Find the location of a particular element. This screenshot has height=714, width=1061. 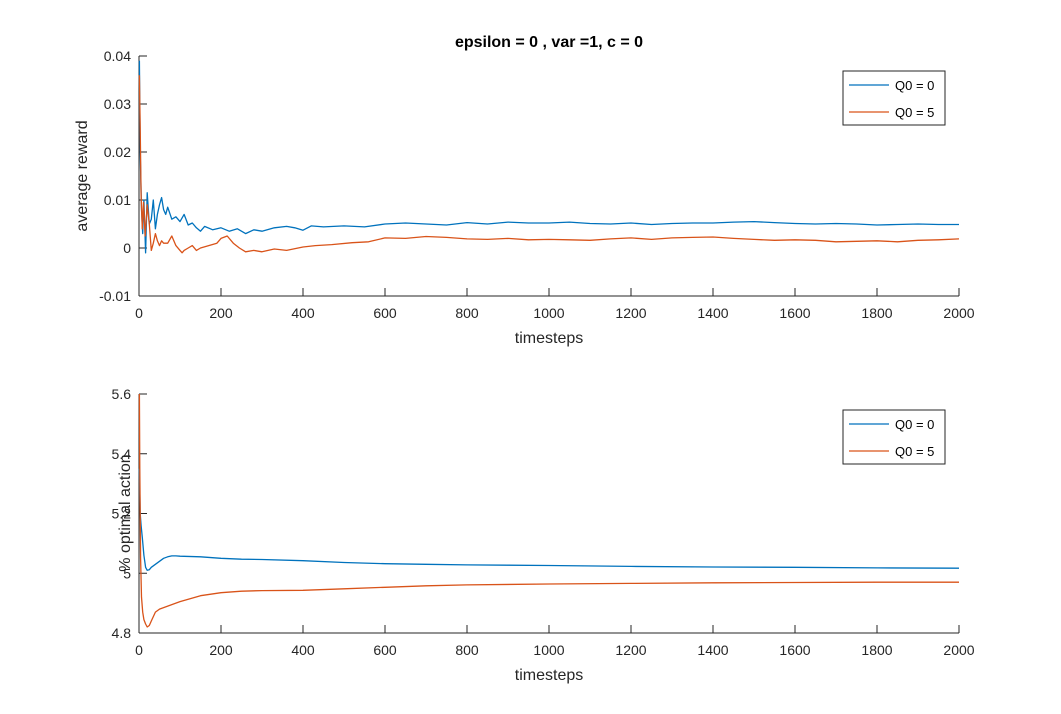

y-tick-label: 0.04 is located at coordinates (117, 56).